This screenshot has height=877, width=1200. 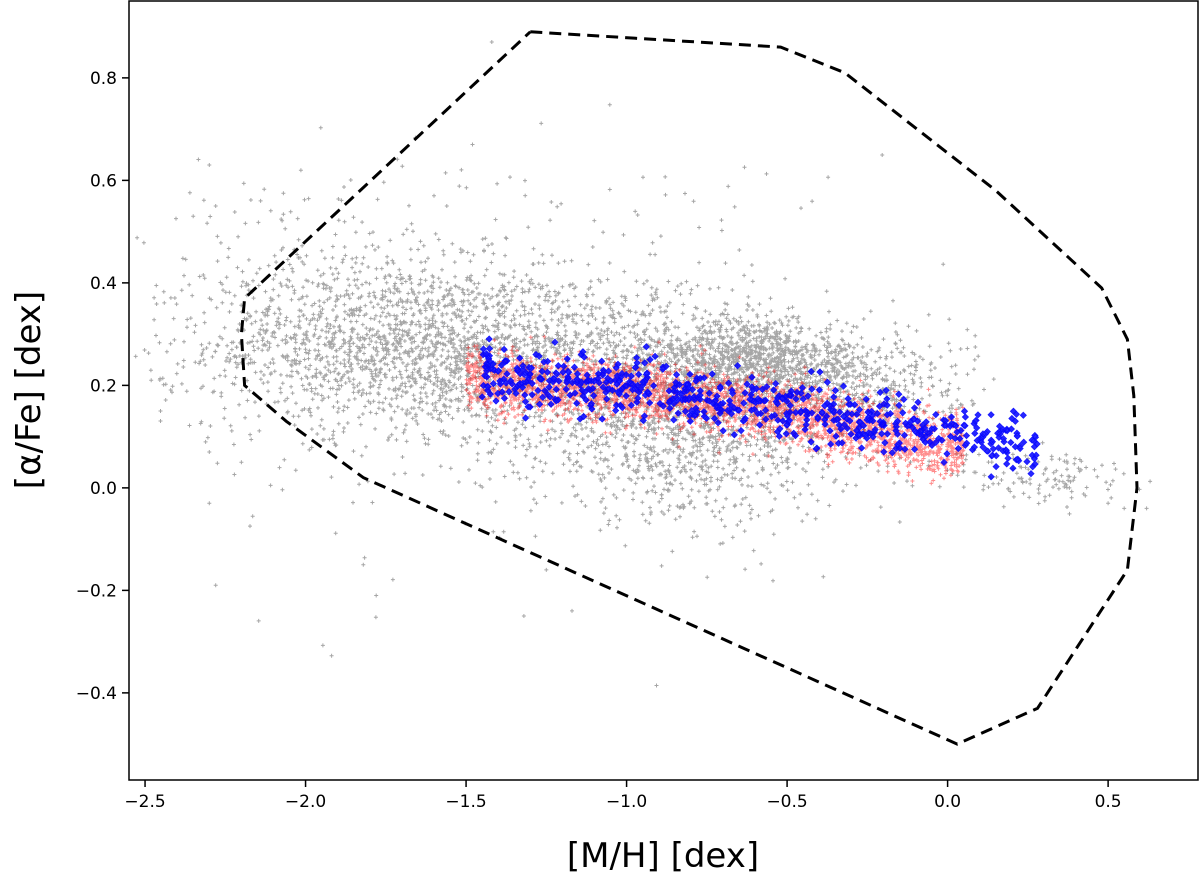 I want to click on y-tick-label: 0.2, so click(x=103, y=386).